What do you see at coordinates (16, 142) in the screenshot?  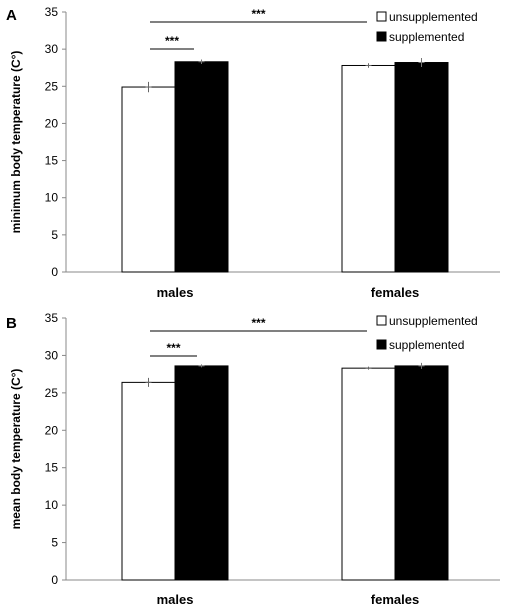 I see `y-axis-label: minimum body temperature (C°)` at bounding box center [16, 142].